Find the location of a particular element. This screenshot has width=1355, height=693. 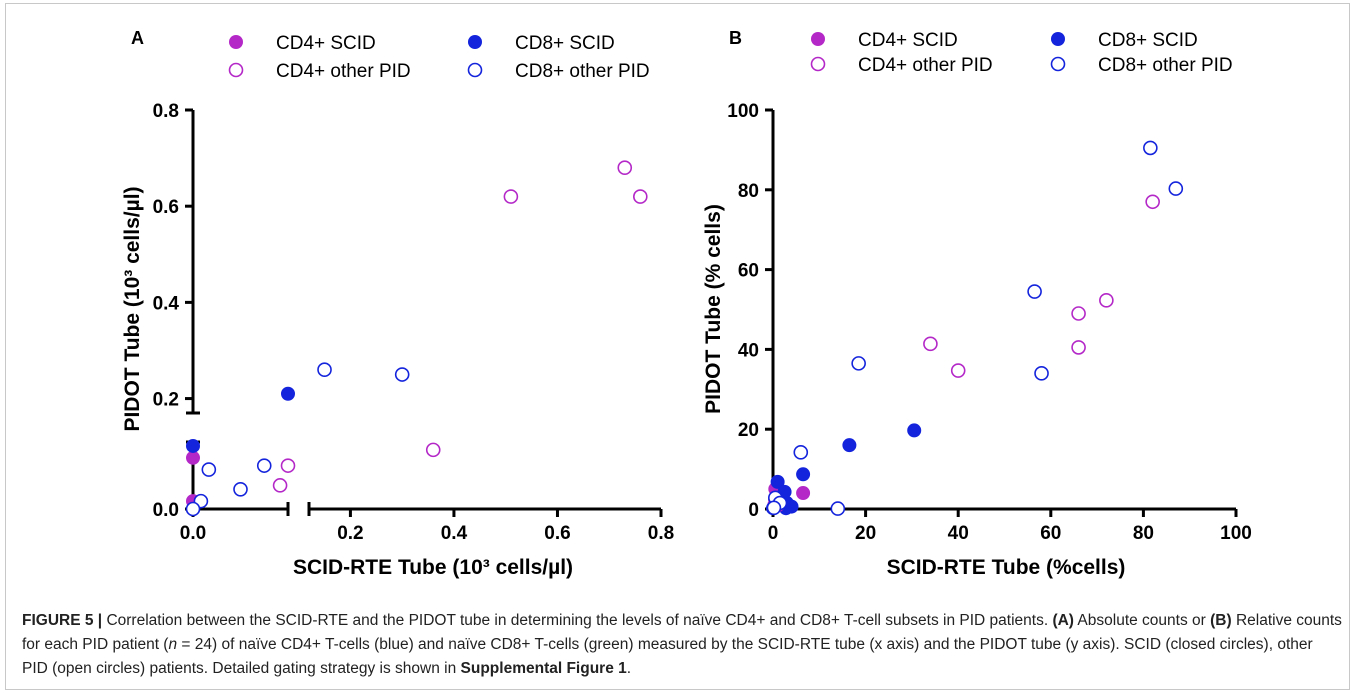

caption-text-3: Relative counts for each PID patient ( is located at coordinates (682, 632).